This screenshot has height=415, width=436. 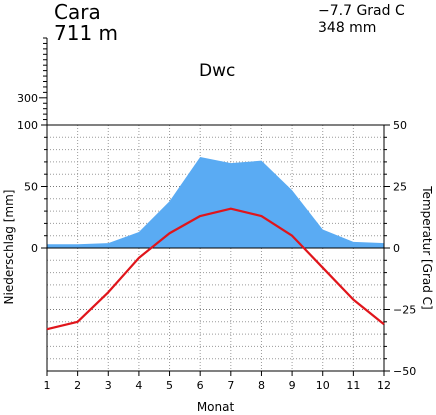 What do you see at coordinates (400, 125) in the screenshot?
I see `right-tick-label: 50` at bounding box center [400, 125].